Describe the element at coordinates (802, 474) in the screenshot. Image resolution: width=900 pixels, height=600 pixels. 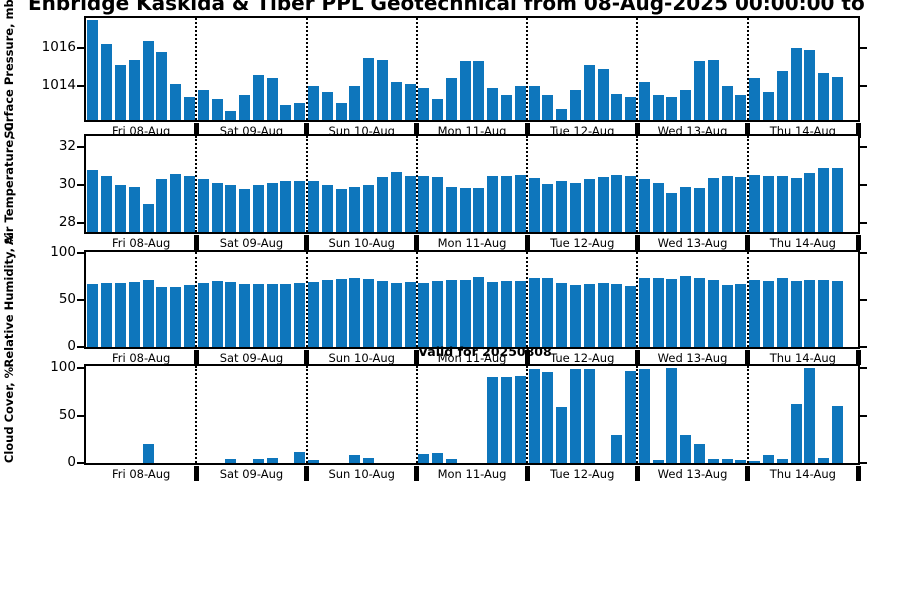
I see `day-label: Thu 14-Aug` at that location.